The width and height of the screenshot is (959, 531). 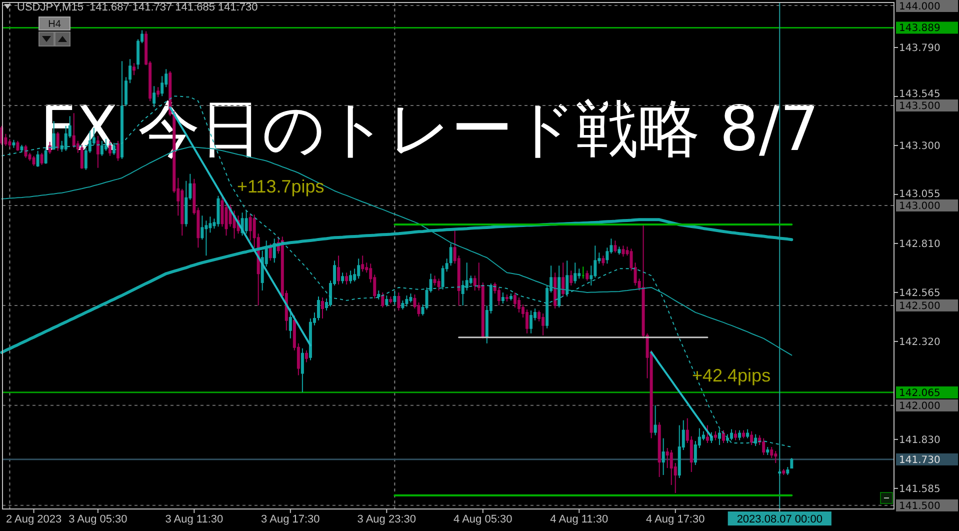 I want to click on ref-line-label: 141.500, so click(x=919, y=506).